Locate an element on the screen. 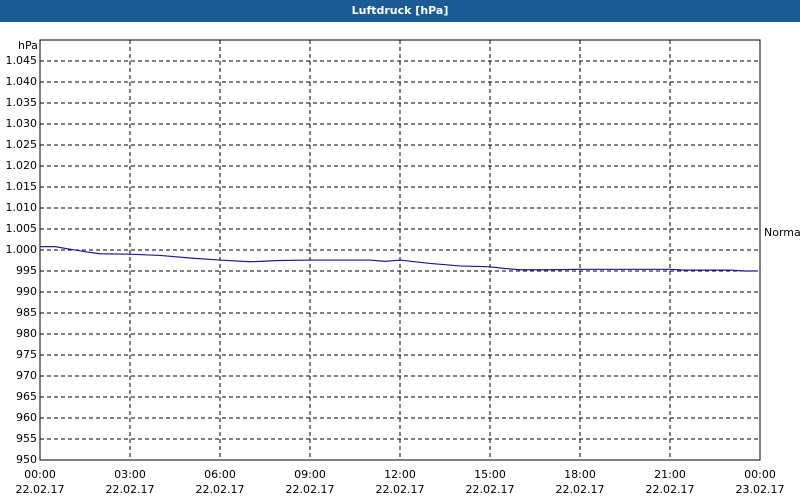 The width and height of the screenshot is (800, 500). x-tick-label: 15:00 is located at coordinates (490, 474).